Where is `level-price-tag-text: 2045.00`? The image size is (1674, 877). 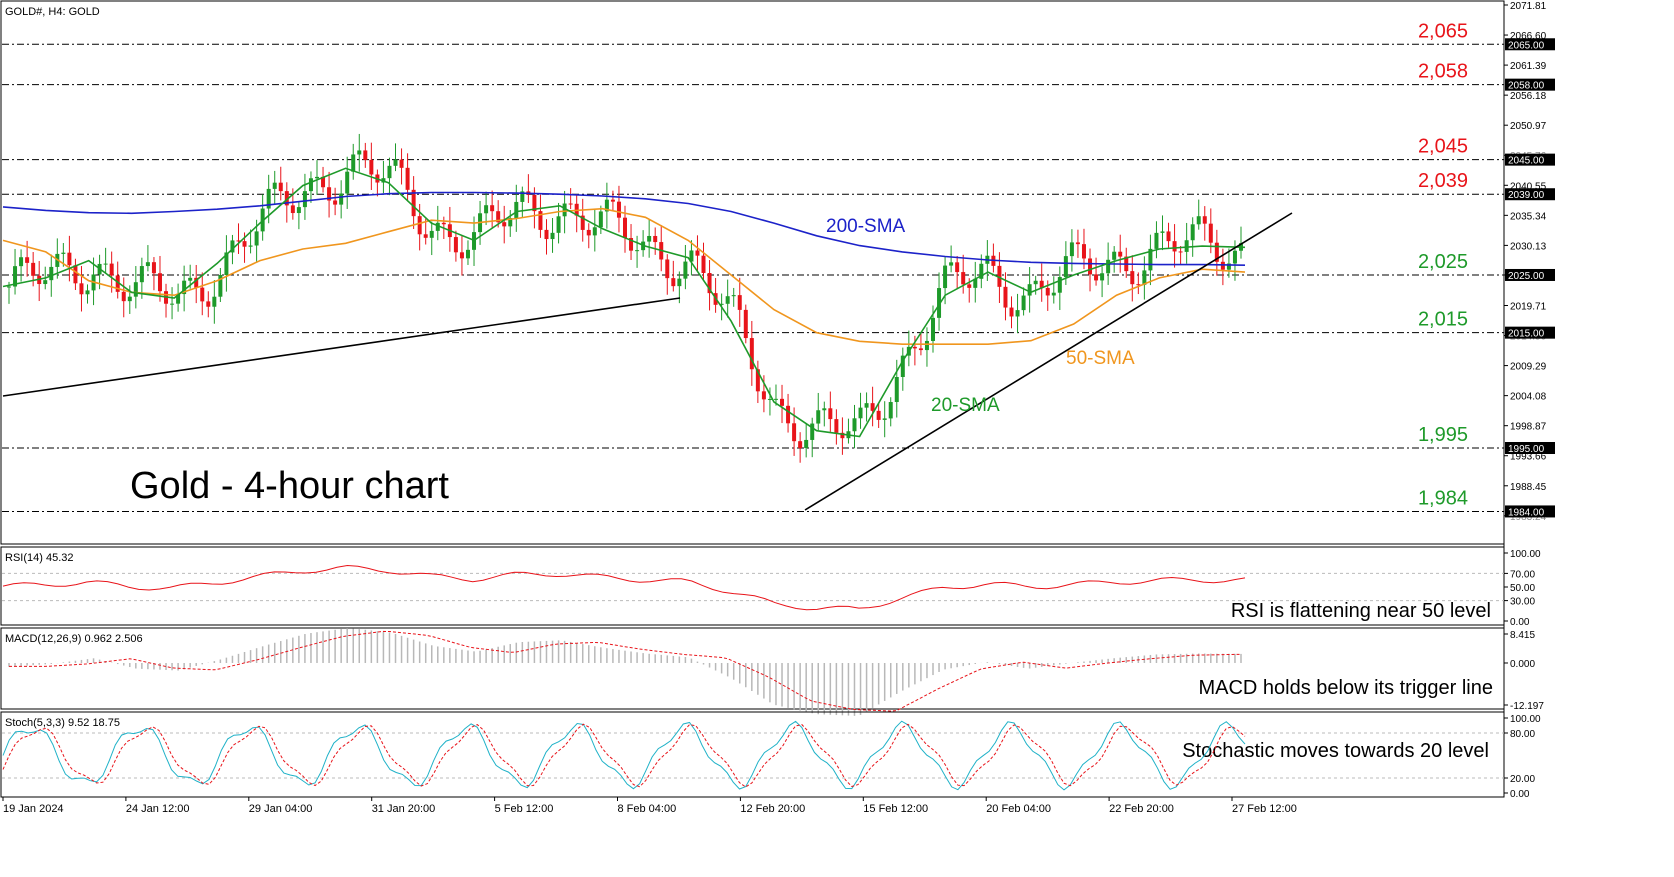 level-price-tag-text: 2045.00 is located at coordinates (1526, 161).